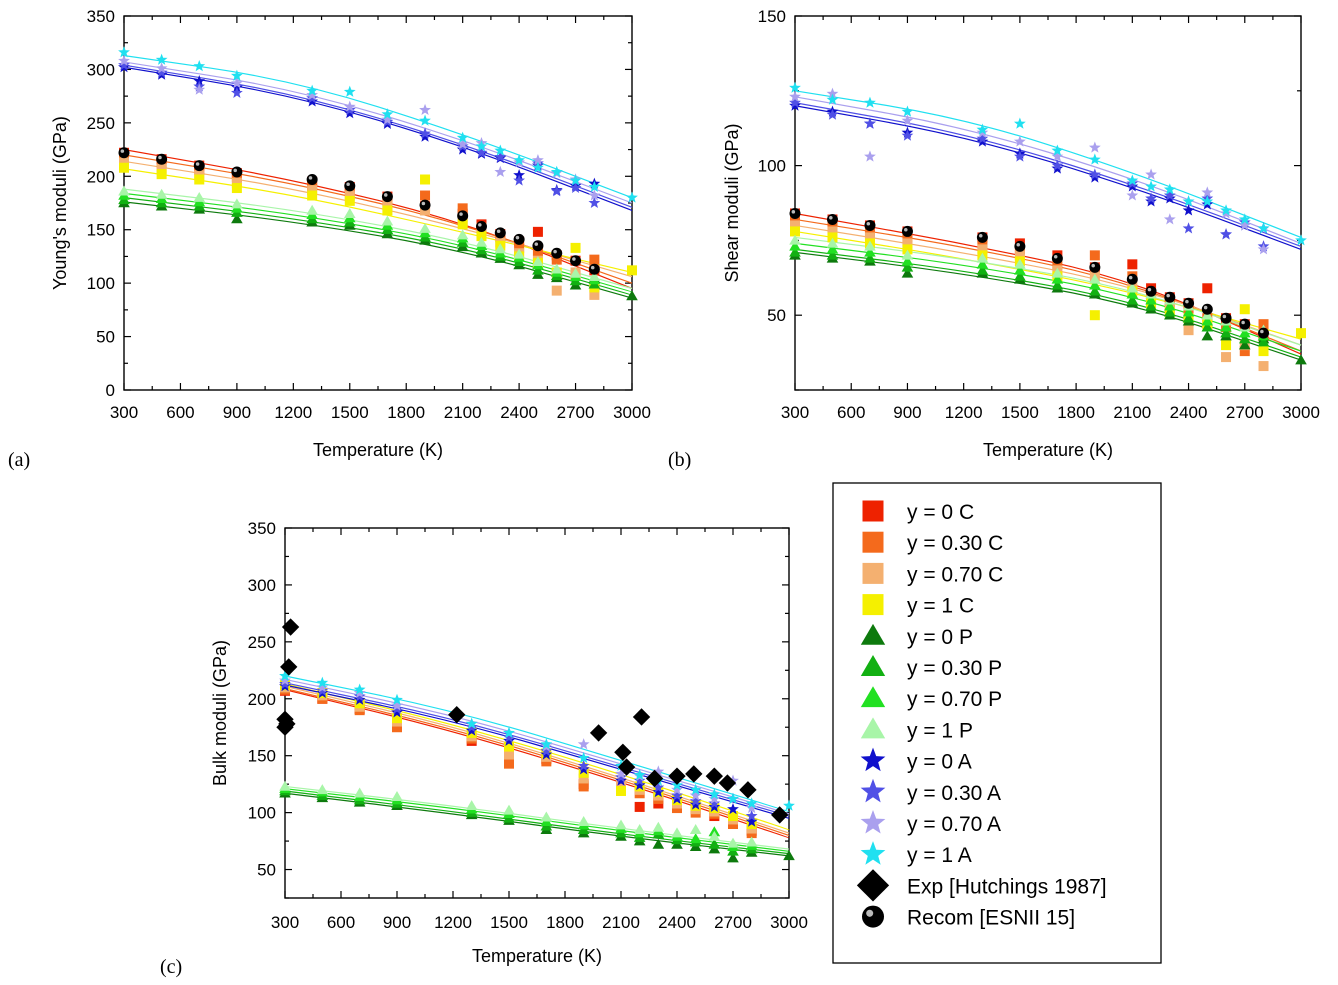 The width and height of the screenshot is (1338, 985). I want to click on point-y-1-c-c, so click(733, 816).